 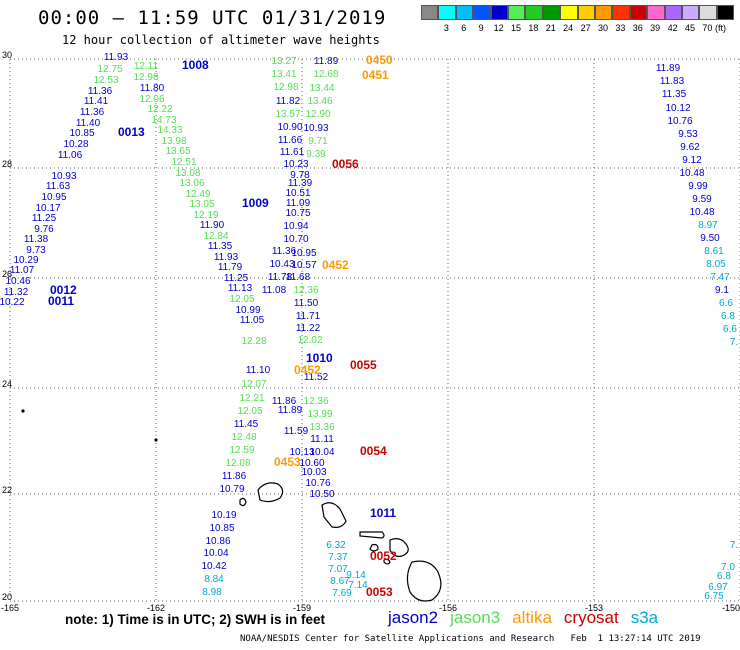 I want to click on wave-height-label: 9.71, so click(x=318, y=141).